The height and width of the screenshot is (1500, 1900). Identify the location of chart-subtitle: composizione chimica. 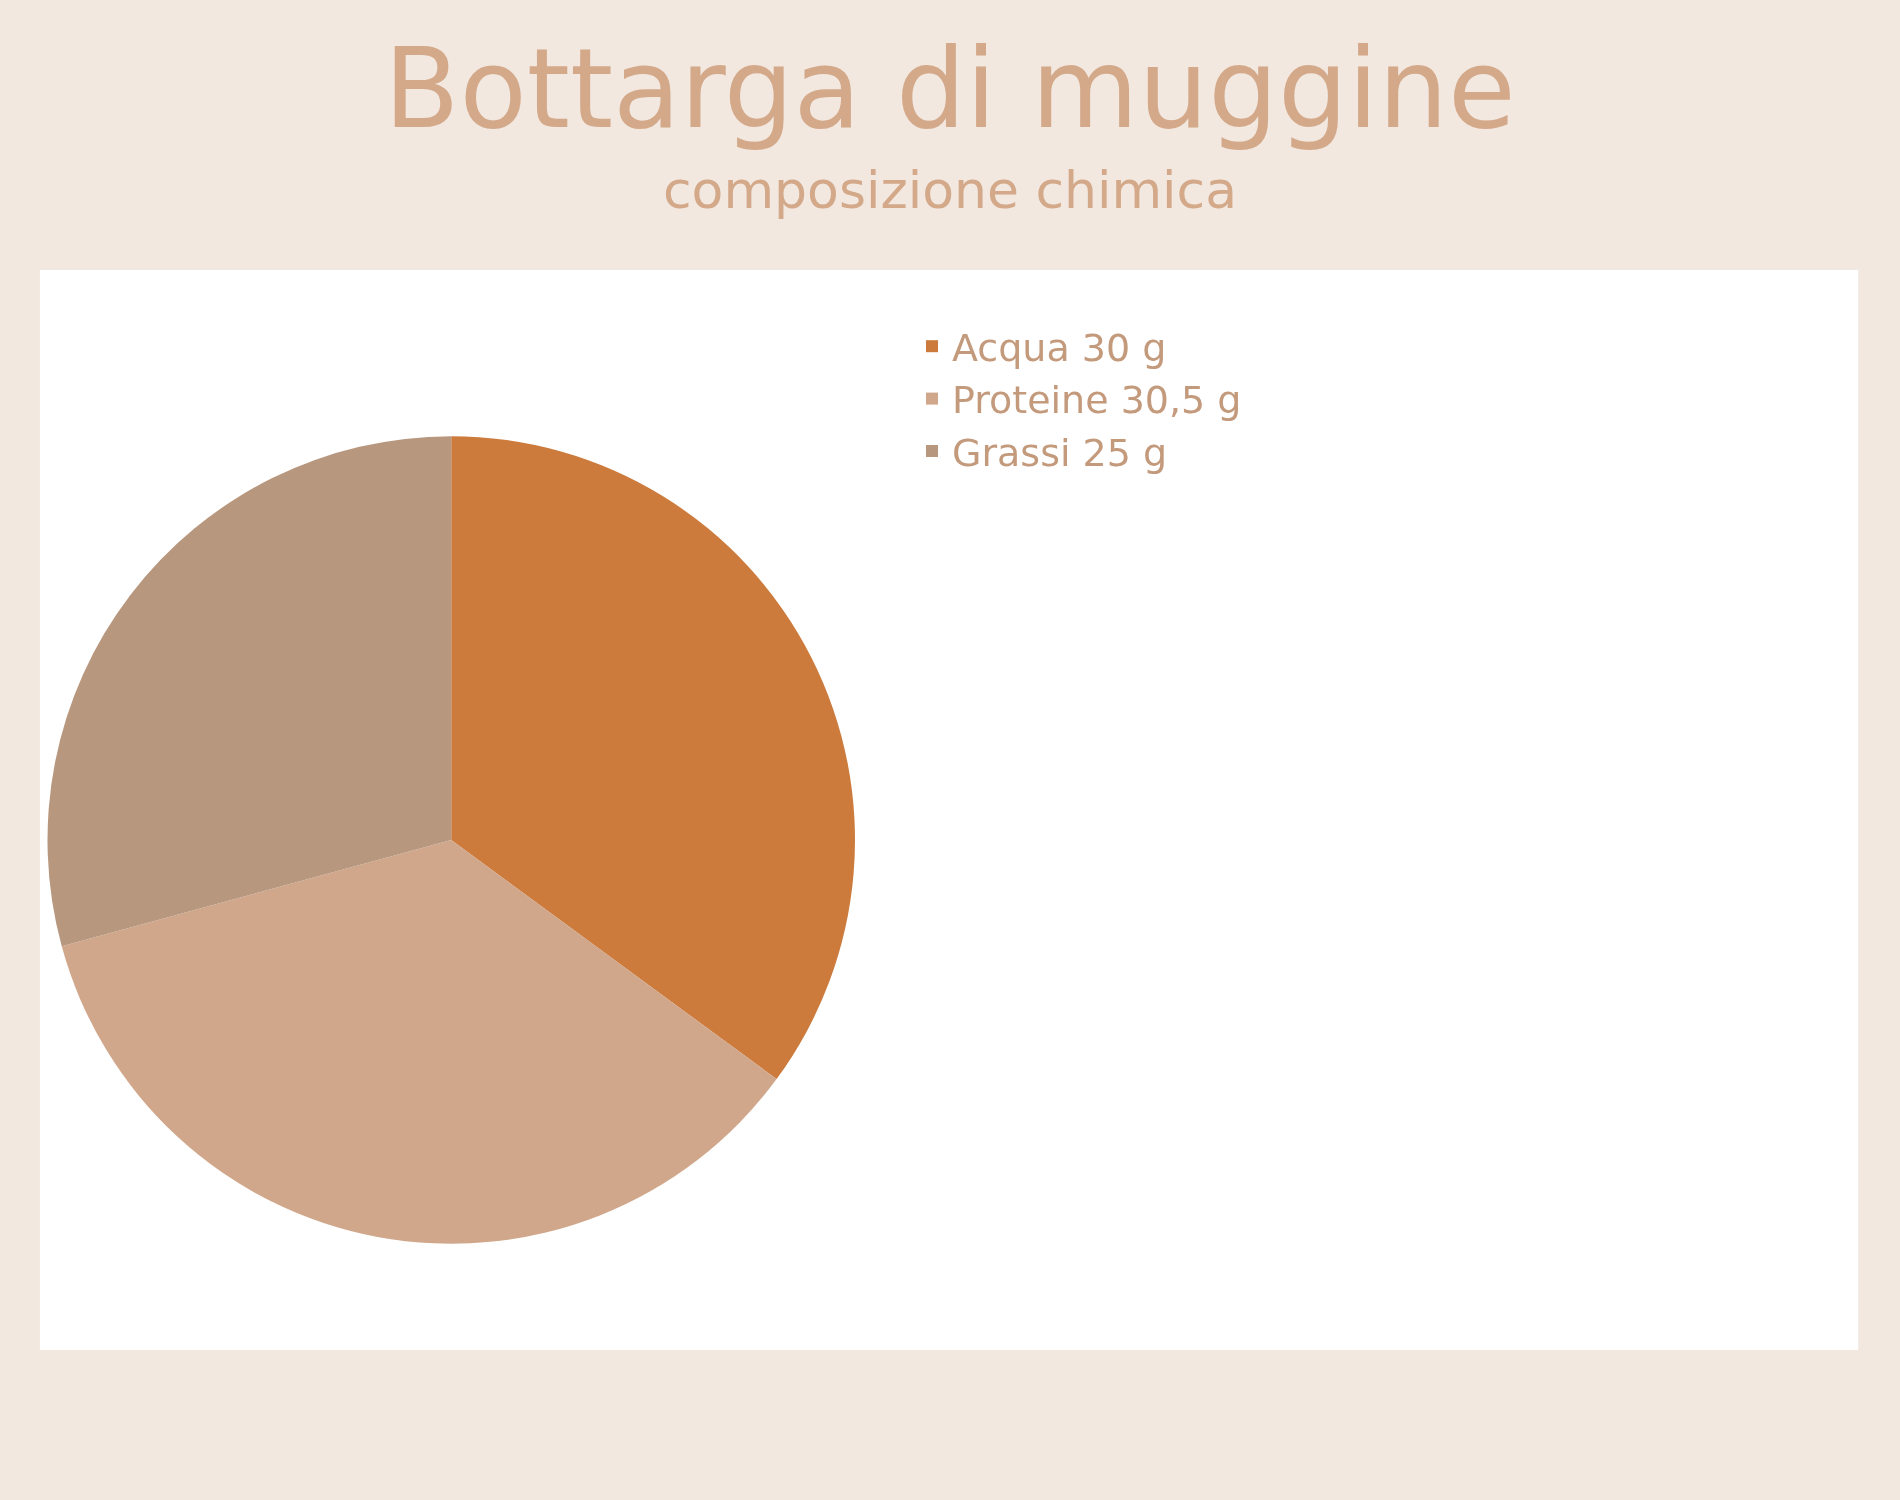
(950, 190).